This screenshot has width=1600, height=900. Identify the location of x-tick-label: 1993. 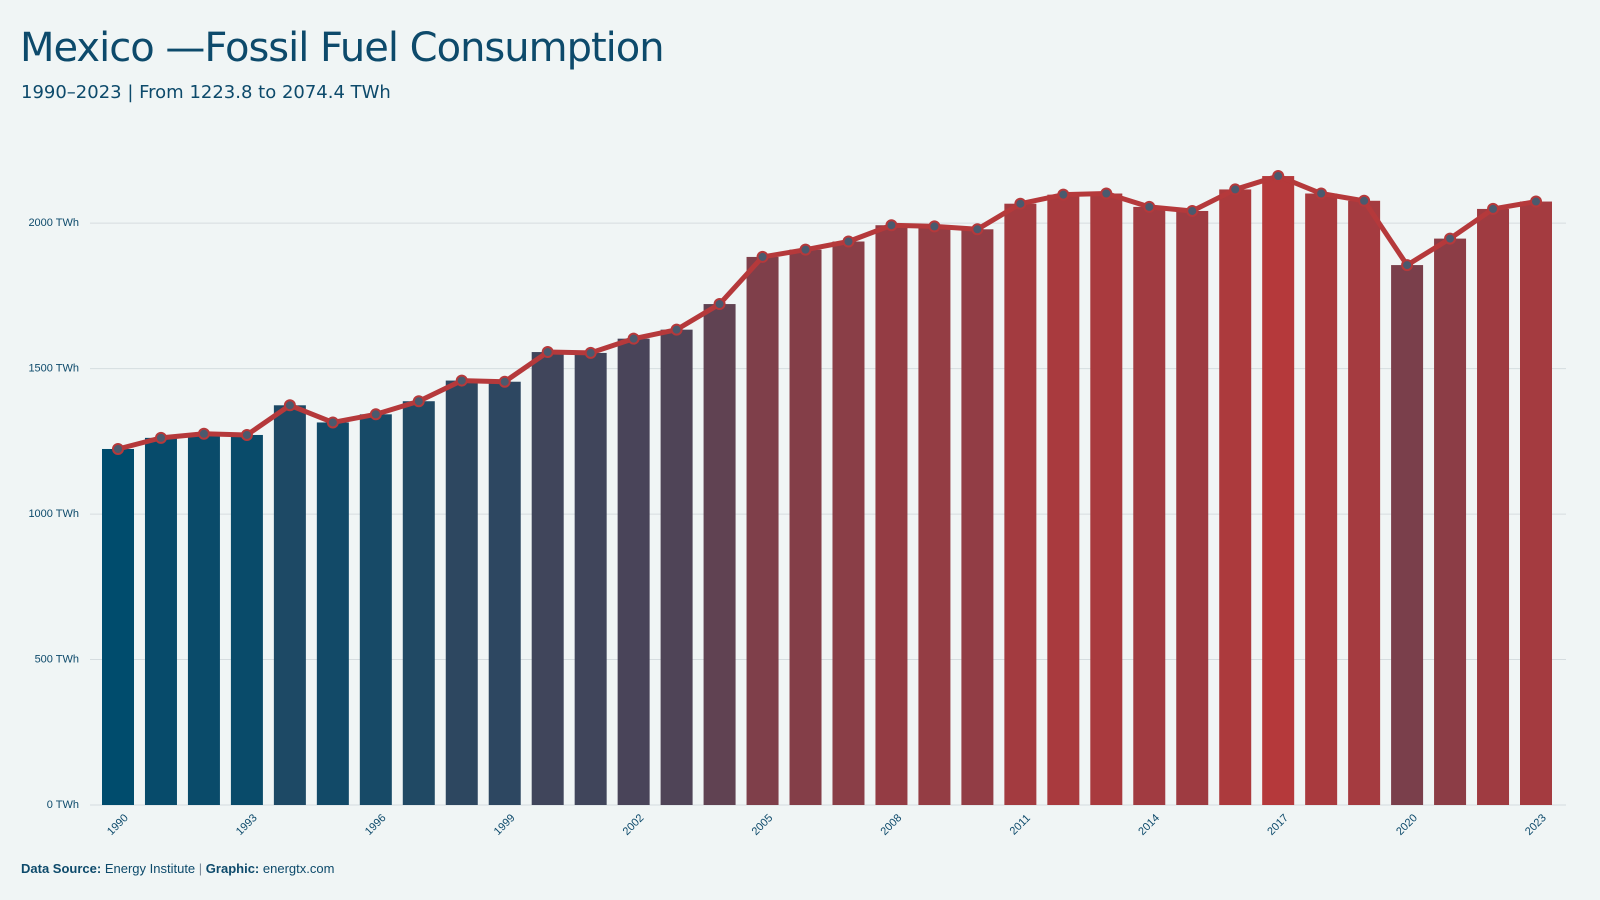
(247, 825).